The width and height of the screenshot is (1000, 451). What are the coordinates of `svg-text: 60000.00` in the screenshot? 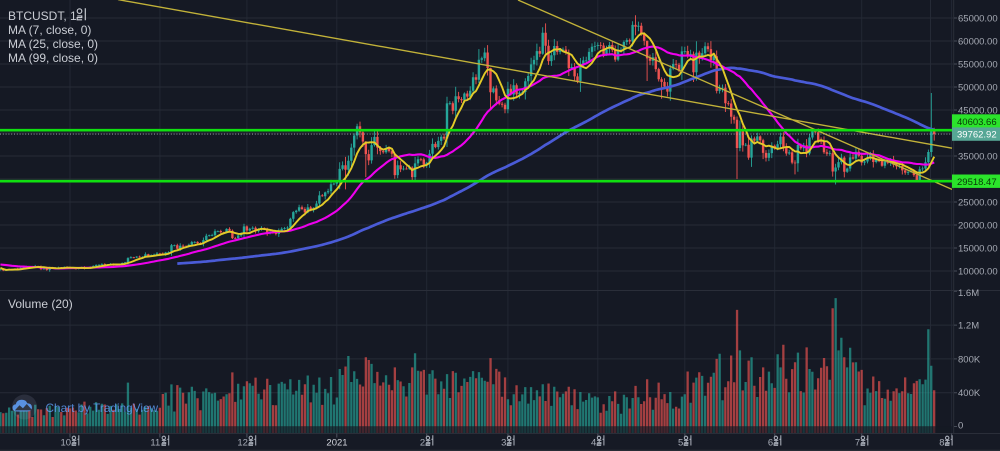 It's located at (978, 42).